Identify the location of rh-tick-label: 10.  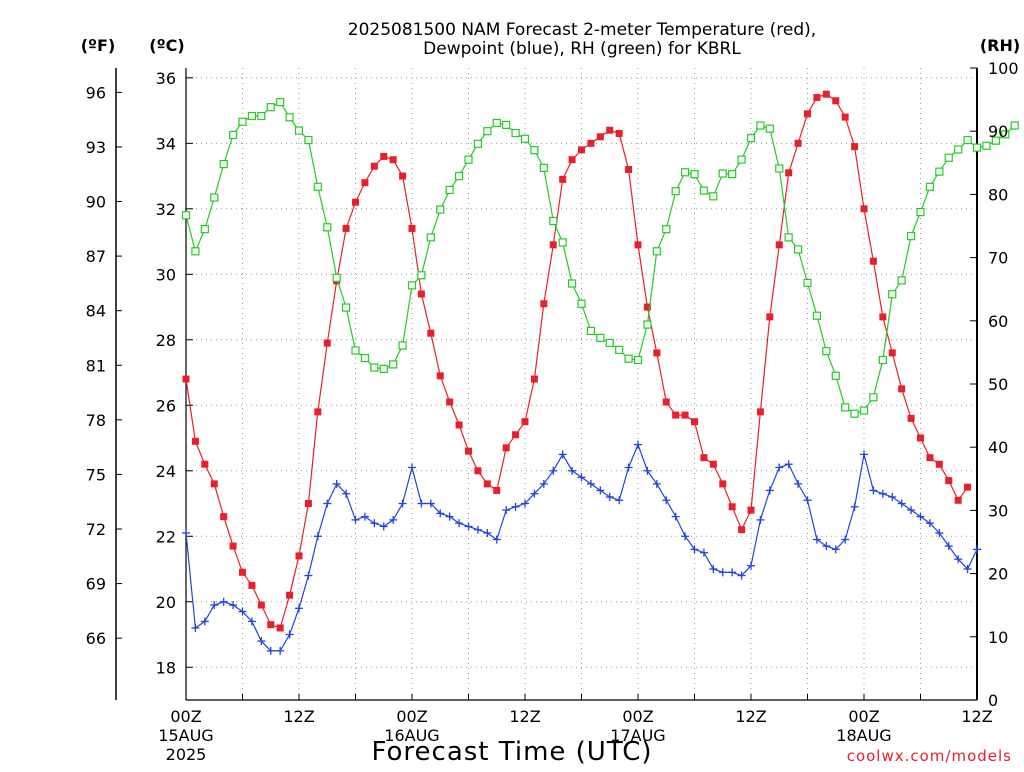
(998, 637).